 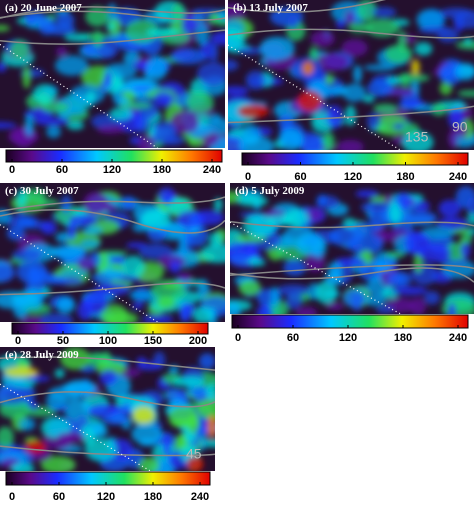 What do you see at coordinates (59, 497) in the screenshot?
I see `colorbar-tick-label: 60` at bounding box center [59, 497].